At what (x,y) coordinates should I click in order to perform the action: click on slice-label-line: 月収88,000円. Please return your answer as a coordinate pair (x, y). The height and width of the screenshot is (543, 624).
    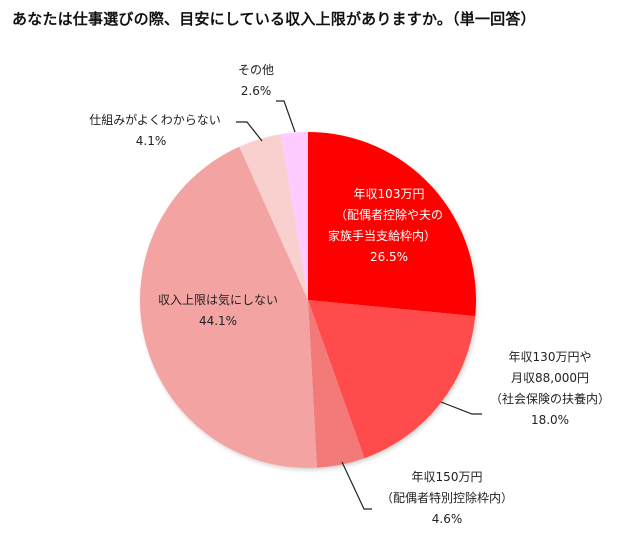
    Looking at the image, I should click on (550, 378).